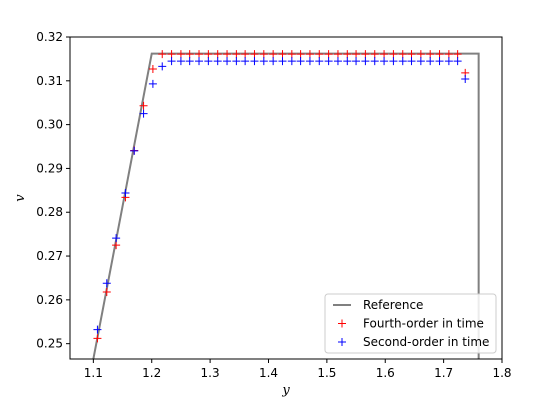 The image size is (558, 406). What do you see at coordinates (49, 168) in the screenshot?
I see `y-tick-label: 0.29` at bounding box center [49, 168].